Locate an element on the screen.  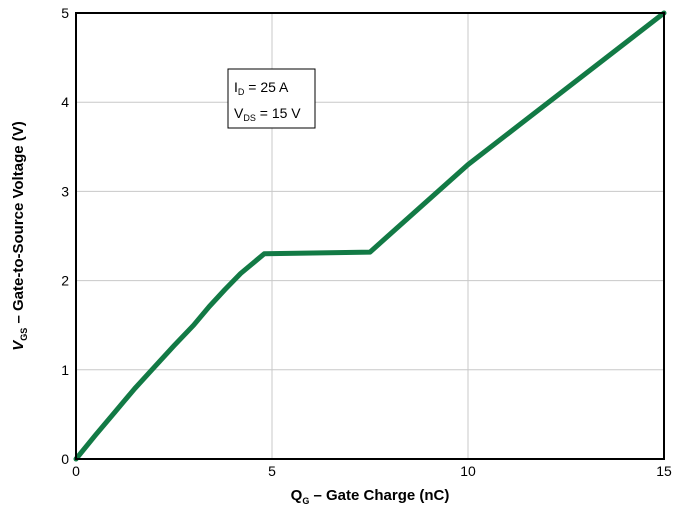
x-tick-label: 0 is located at coordinates (76, 471).